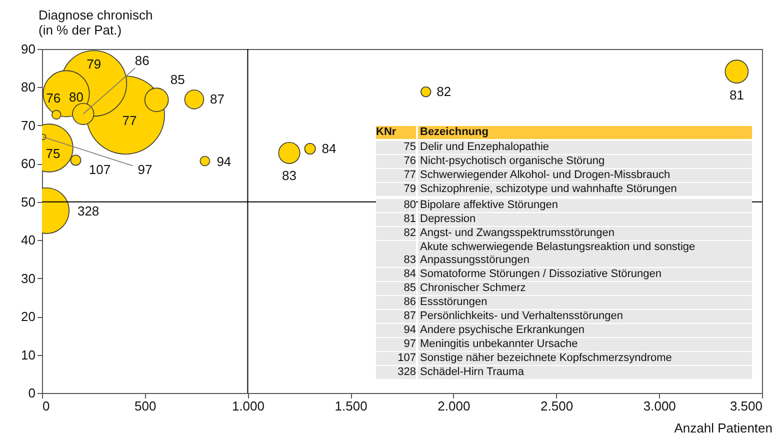  Describe the element at coordinates (585, 175) in the screenshot. I see `annotation: Schwerwiegender Alkohol- und Drogen-Missbrauch` at that location.